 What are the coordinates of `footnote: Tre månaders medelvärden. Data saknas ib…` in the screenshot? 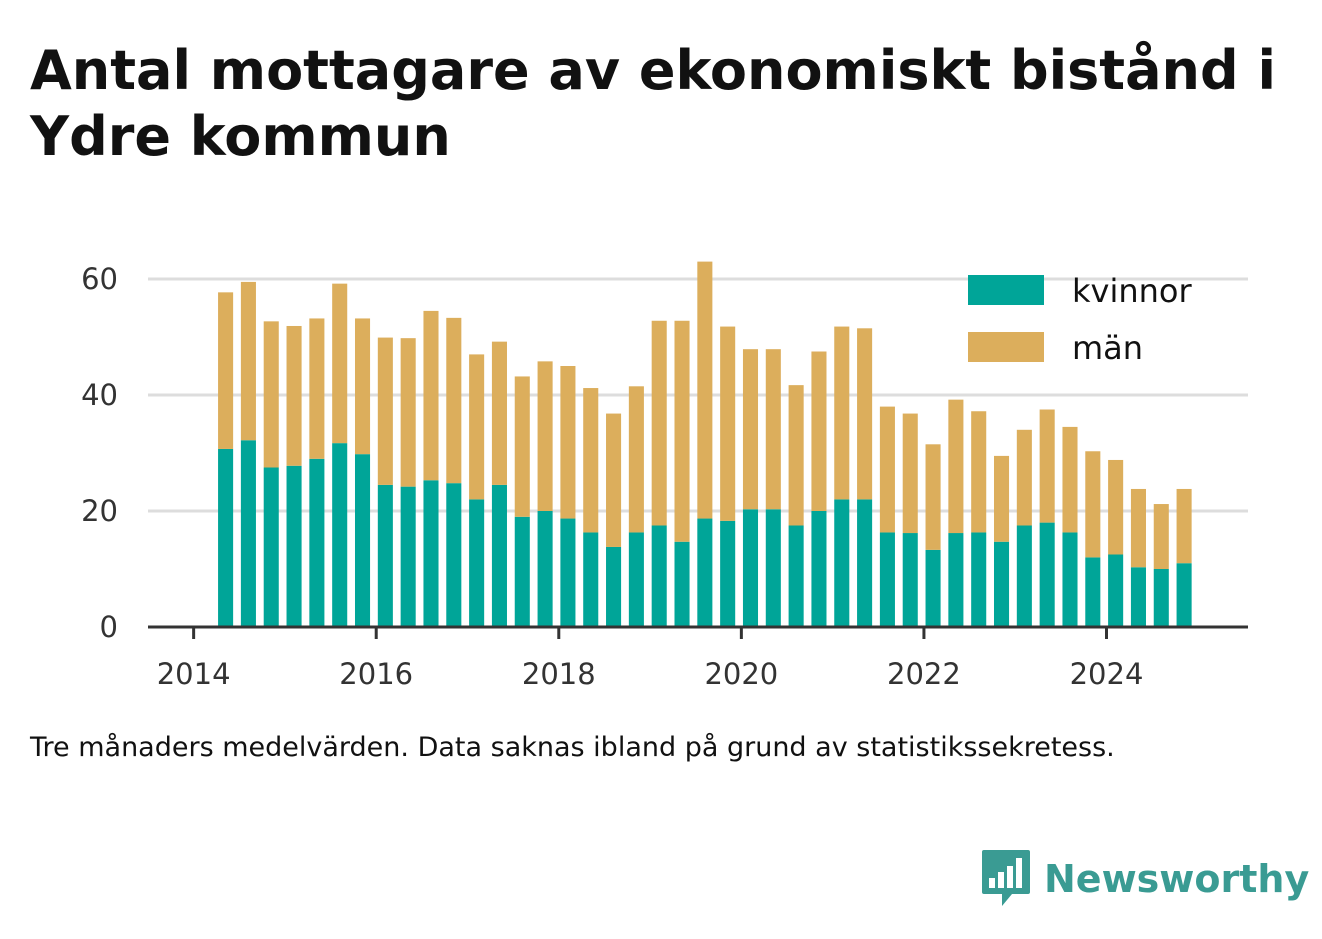 It's located at (572, 747).